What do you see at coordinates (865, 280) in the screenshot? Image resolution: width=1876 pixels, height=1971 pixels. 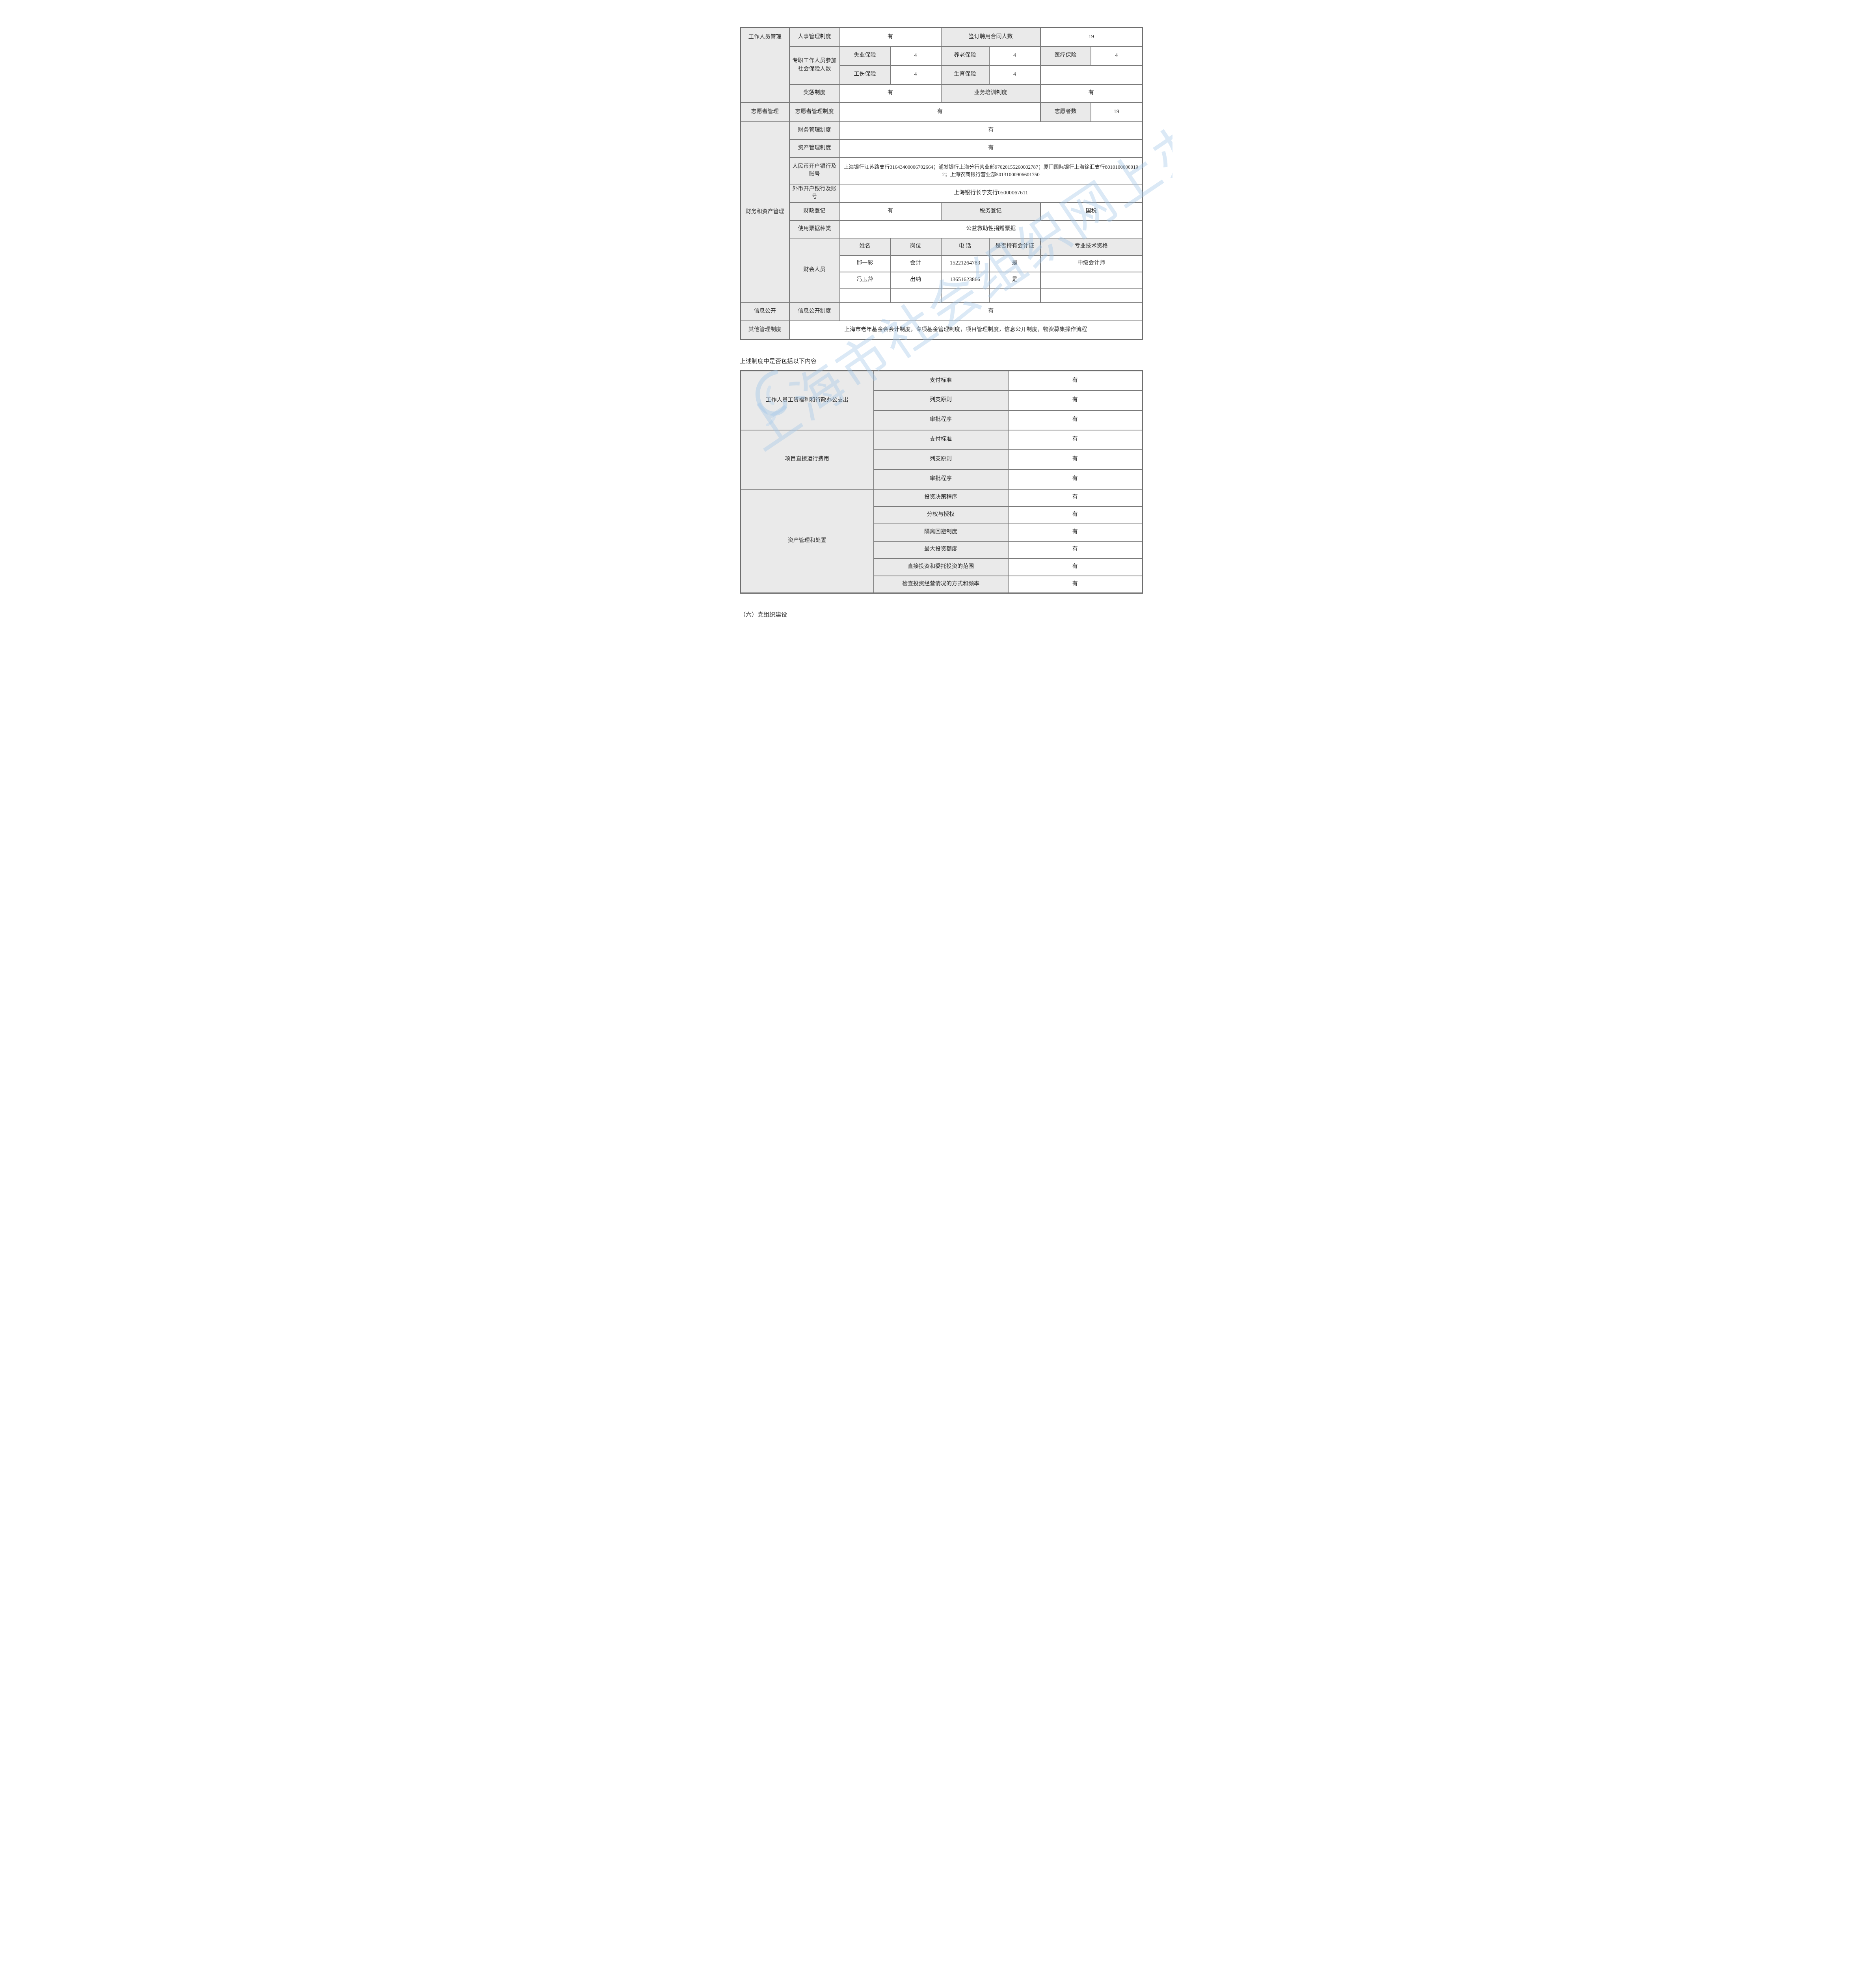 I see `staff-name: 冯玉萍` at bounding box center [865, 280].